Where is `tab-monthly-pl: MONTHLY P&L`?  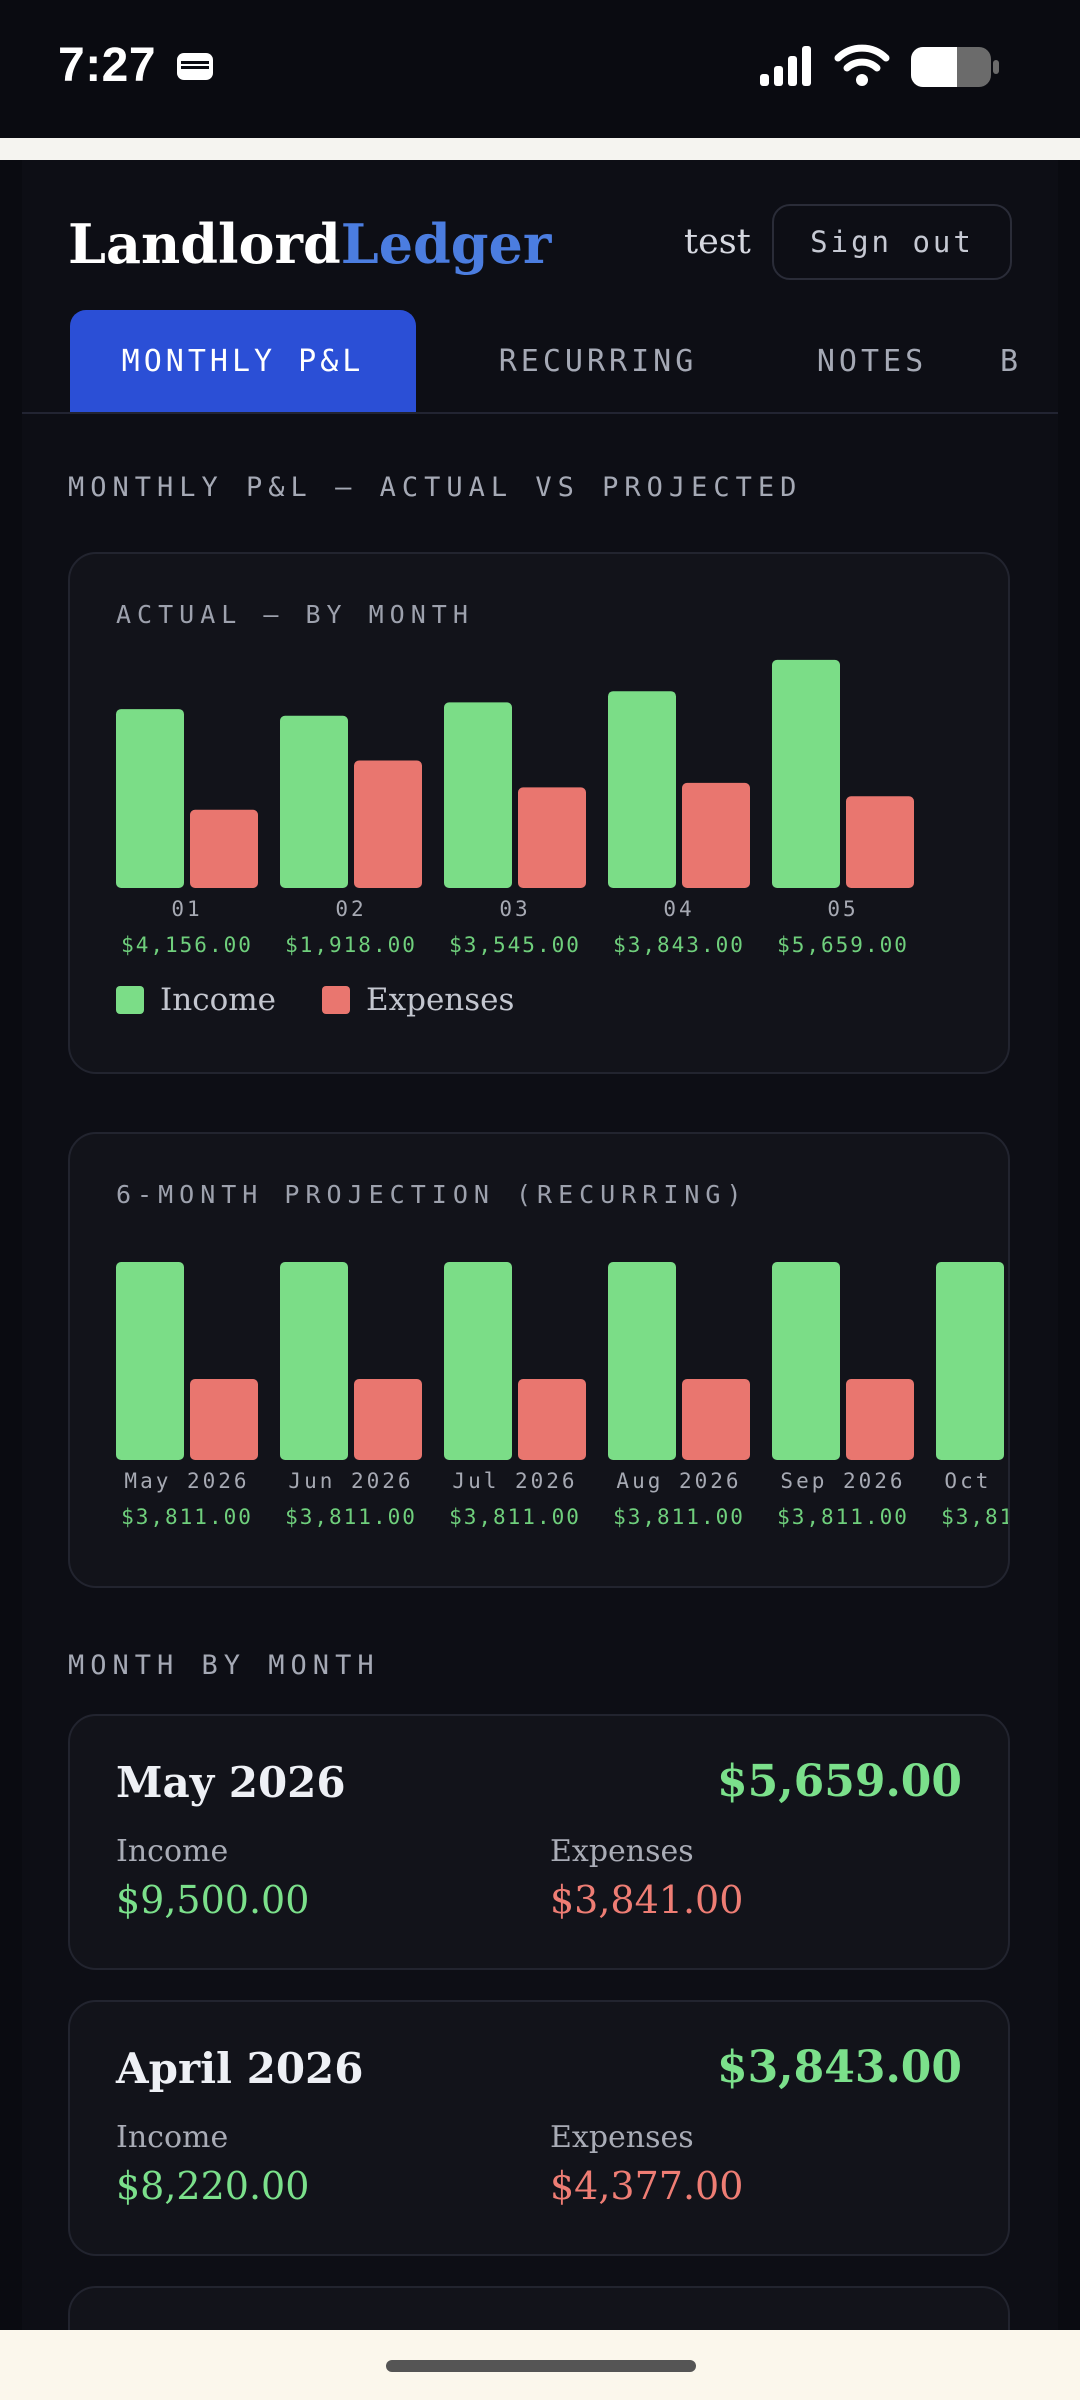 tab-monthly-pl: MONTHLY P&L is located at coordinates (243, 361).